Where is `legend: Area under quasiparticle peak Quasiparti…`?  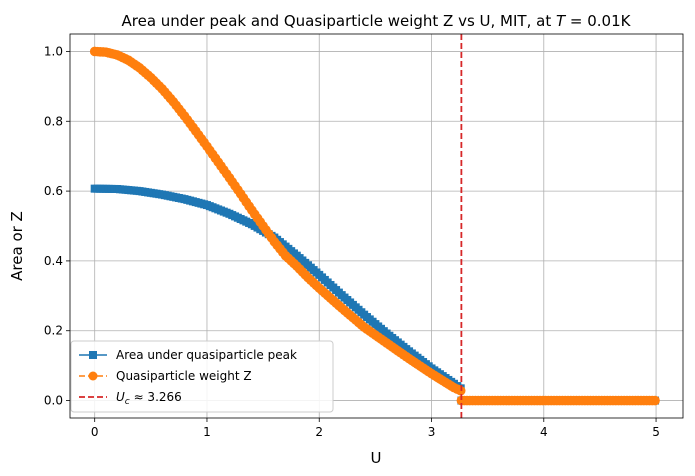
legend: Area under quasiparticle peak Quasiparti… is located at coordinates (202, 376).